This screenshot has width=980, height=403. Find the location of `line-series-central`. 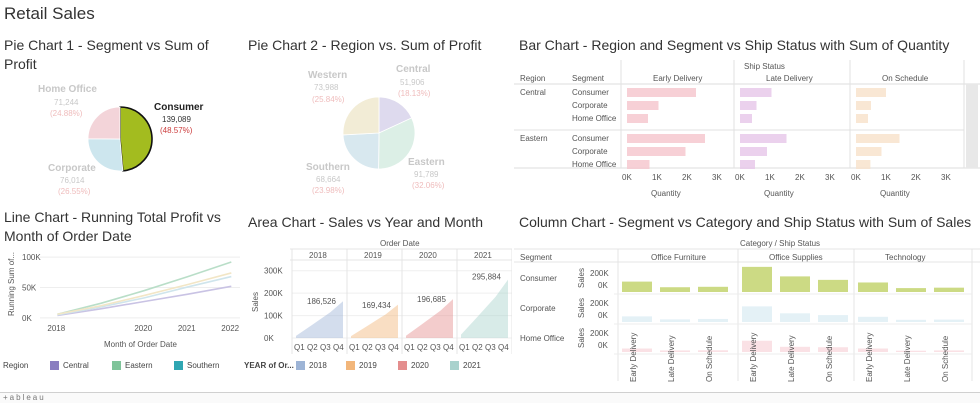

line-series-central is located at coordinates (144, 301).